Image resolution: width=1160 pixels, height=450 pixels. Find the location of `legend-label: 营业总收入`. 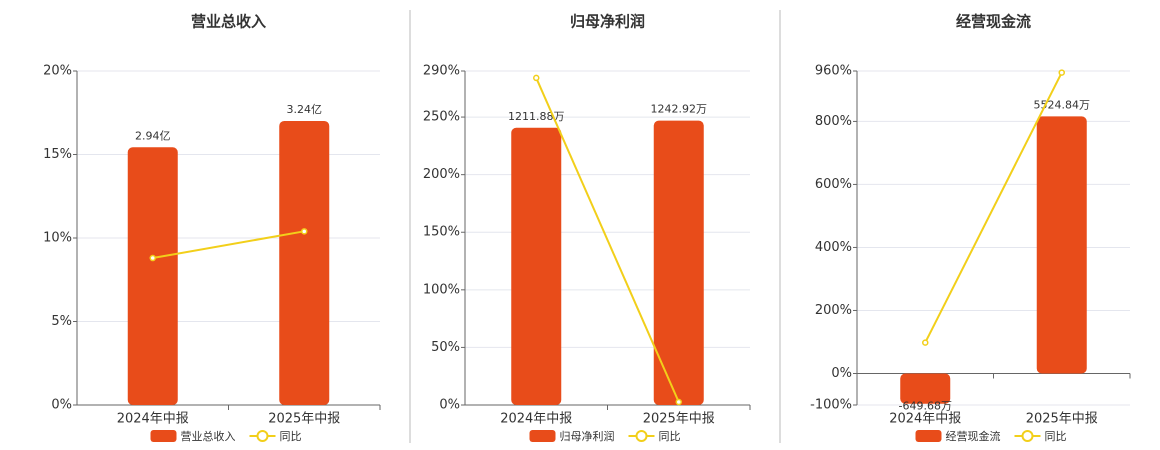

legend-label: 营业总收入 is located at coordinates (208, 436).